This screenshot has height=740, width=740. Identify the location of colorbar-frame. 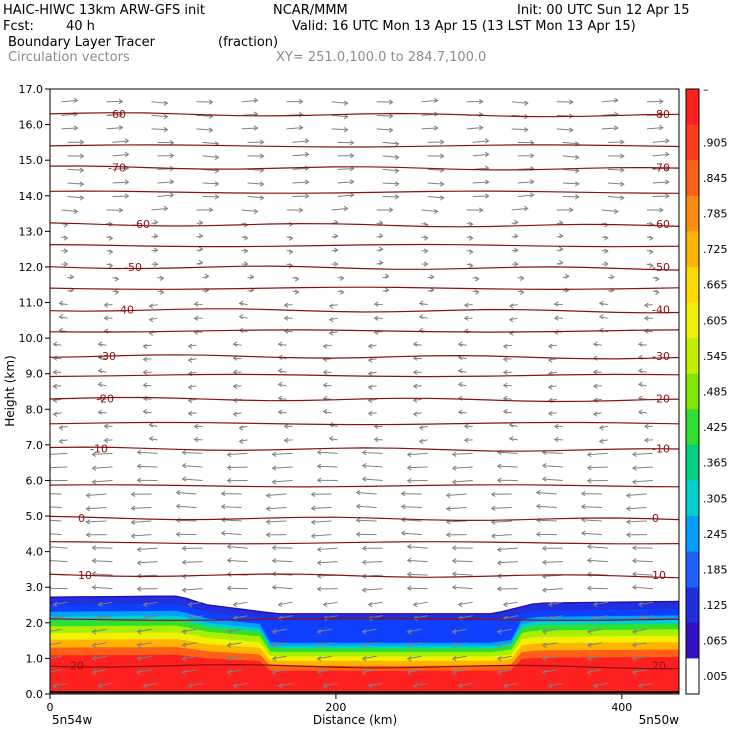
(692, 391).